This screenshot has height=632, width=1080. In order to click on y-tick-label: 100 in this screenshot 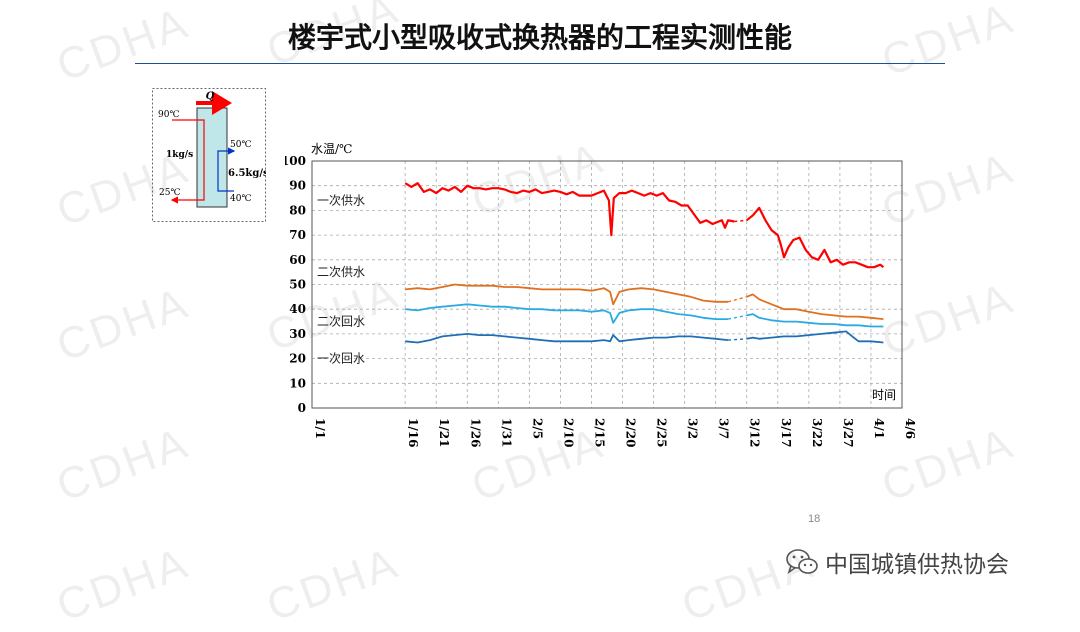, I will do `click(295, 161)`.